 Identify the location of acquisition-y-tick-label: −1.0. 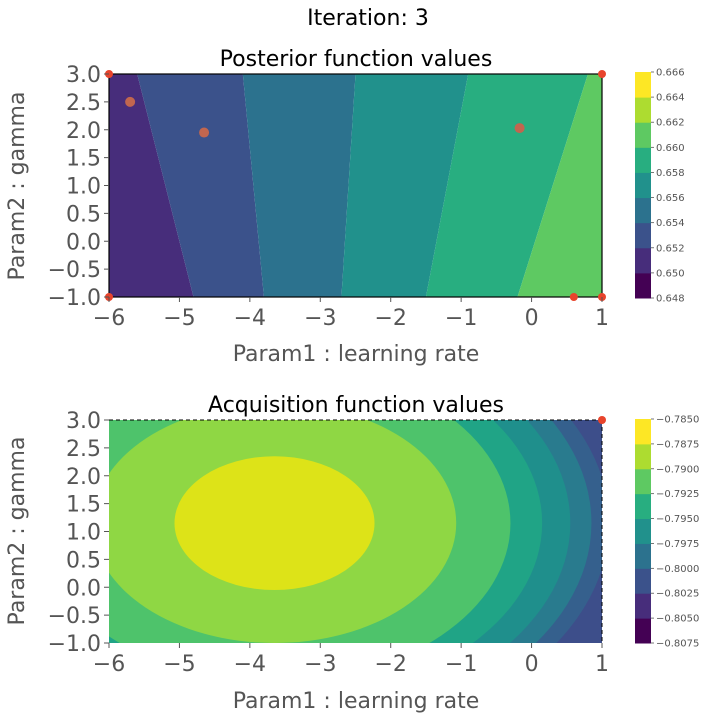
(74, 644).